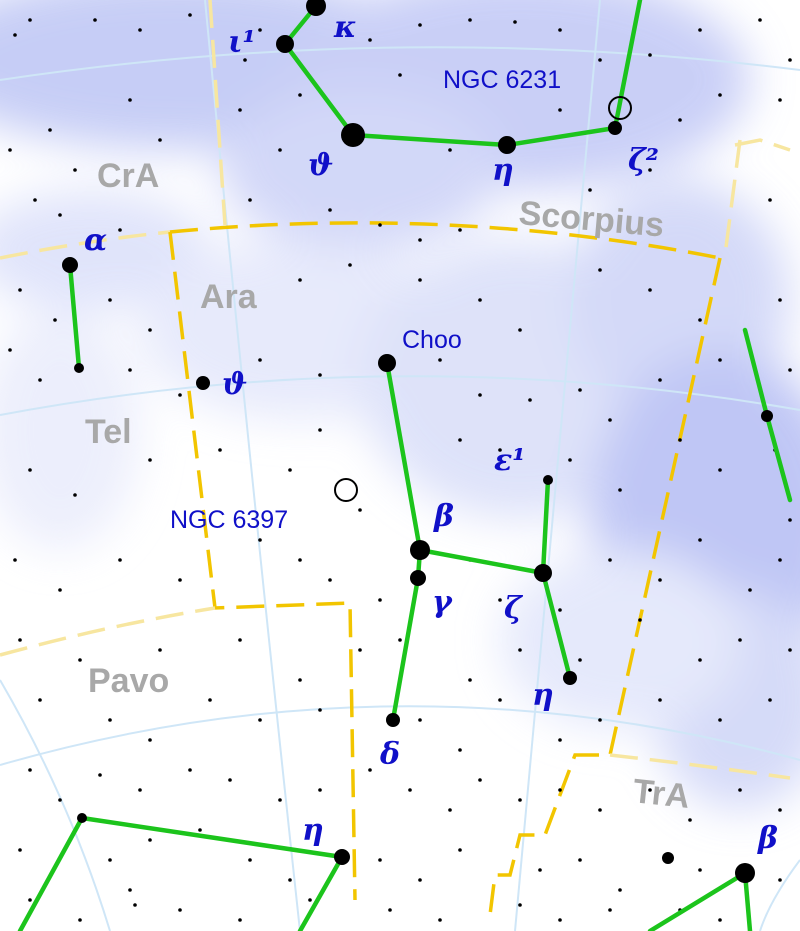  Describe the element at coordinates (320, 165) in the screenshot. I see `label-theta-sco: ϑ` at that location.